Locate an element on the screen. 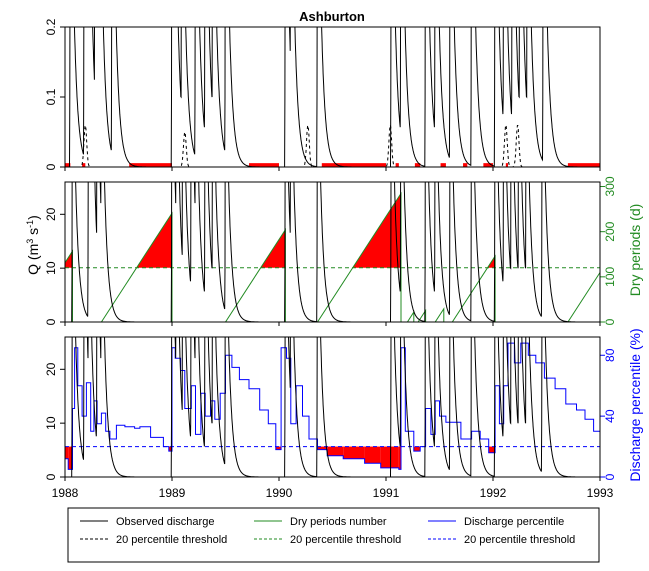 Image resolution: width=649 pixels, height=571 pixels. x-tick-label: 1990 is located at coordinates (279, 493).